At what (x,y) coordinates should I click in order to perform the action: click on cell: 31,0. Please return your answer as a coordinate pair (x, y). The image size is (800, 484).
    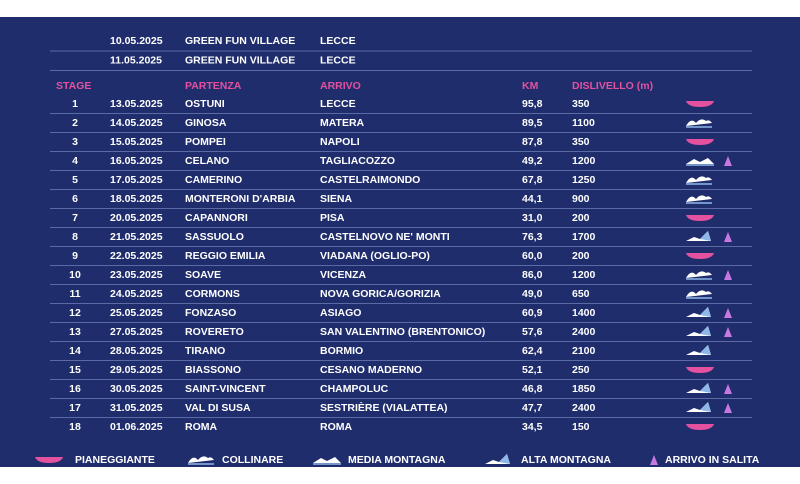
    Looking at the image, I should click on (532, 218).